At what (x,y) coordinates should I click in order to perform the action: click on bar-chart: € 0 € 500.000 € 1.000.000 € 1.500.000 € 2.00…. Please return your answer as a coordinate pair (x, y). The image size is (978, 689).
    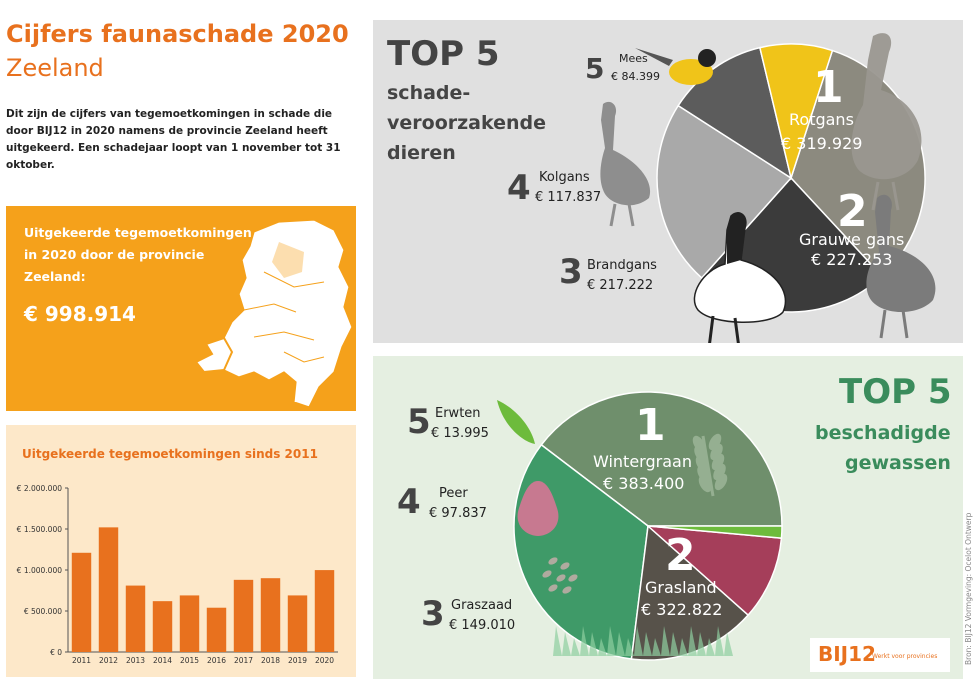
    Looking at the image, I should click on (177, 574).